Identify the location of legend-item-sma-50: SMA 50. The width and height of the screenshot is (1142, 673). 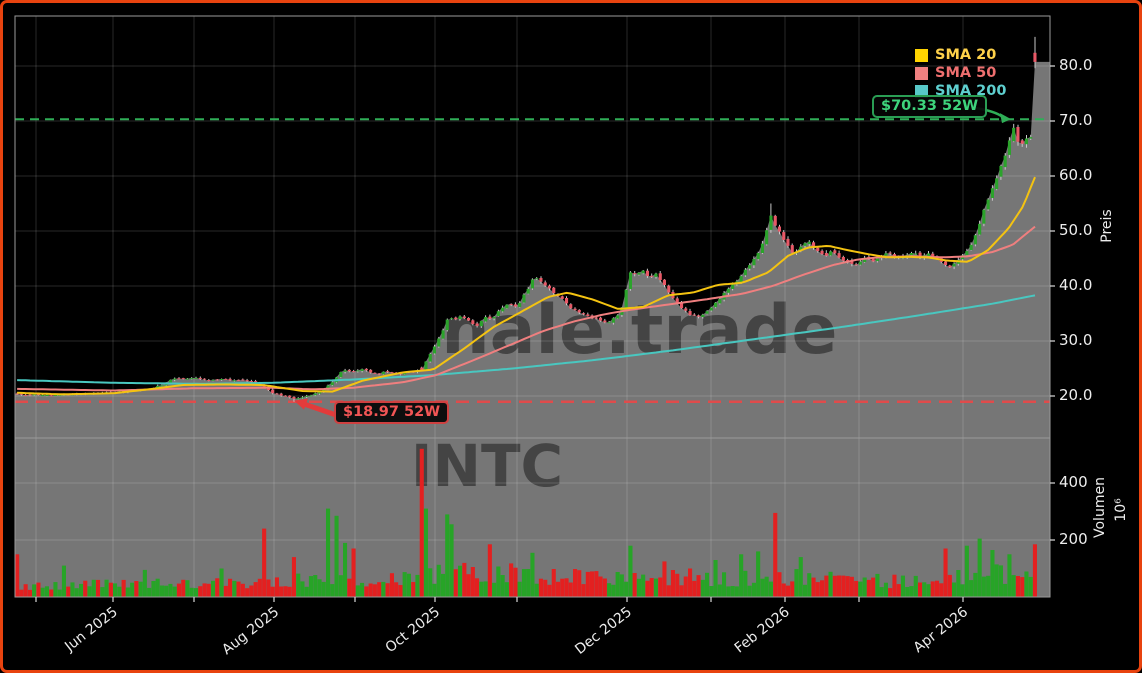
(960, 73).